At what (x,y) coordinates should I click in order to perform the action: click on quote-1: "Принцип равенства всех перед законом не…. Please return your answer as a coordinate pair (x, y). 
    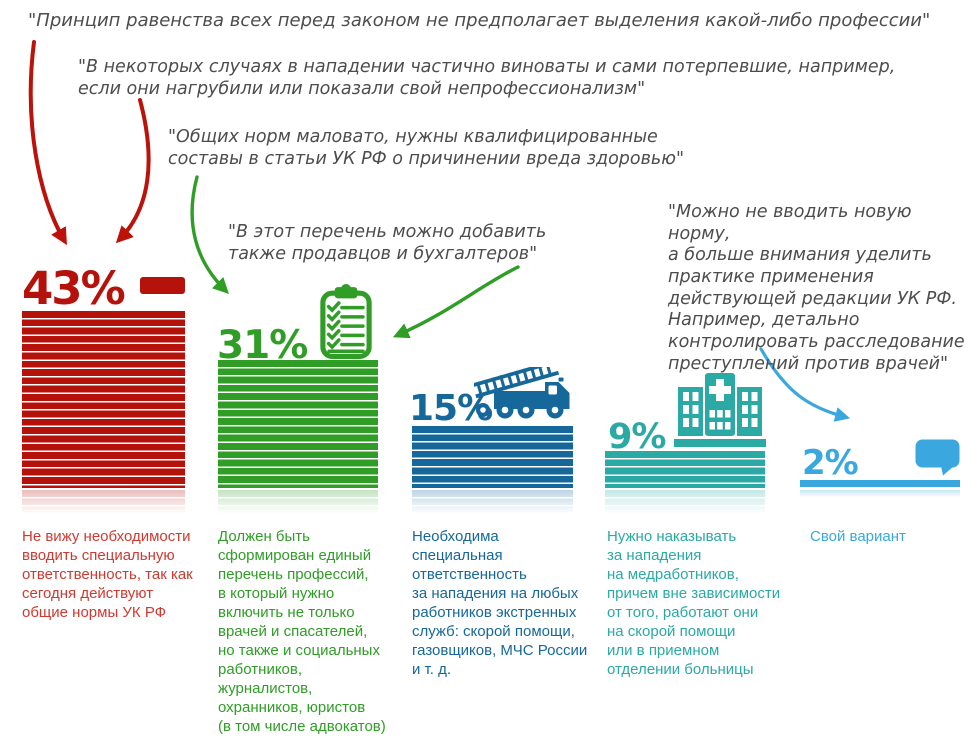
    Looking at the image, I should click on (479, 20).